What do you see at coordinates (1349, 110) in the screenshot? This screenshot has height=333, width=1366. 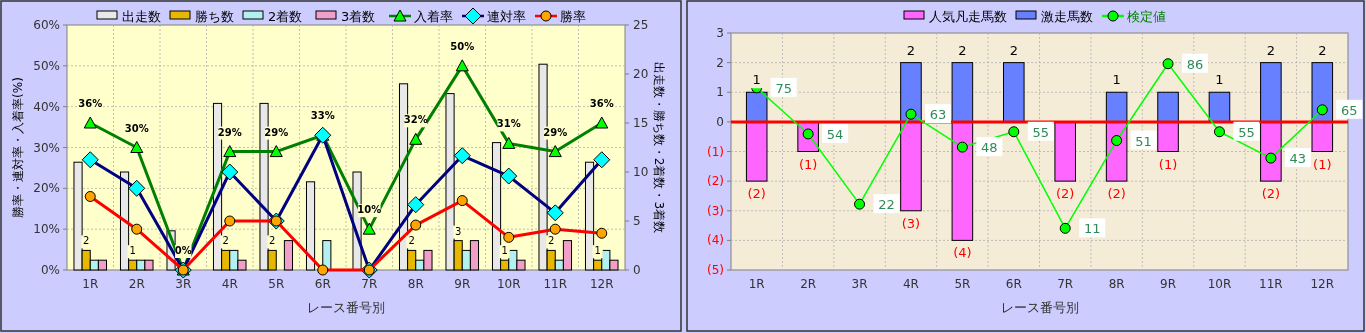 I see `data-label: 65` at bounding box center [1349, 110].